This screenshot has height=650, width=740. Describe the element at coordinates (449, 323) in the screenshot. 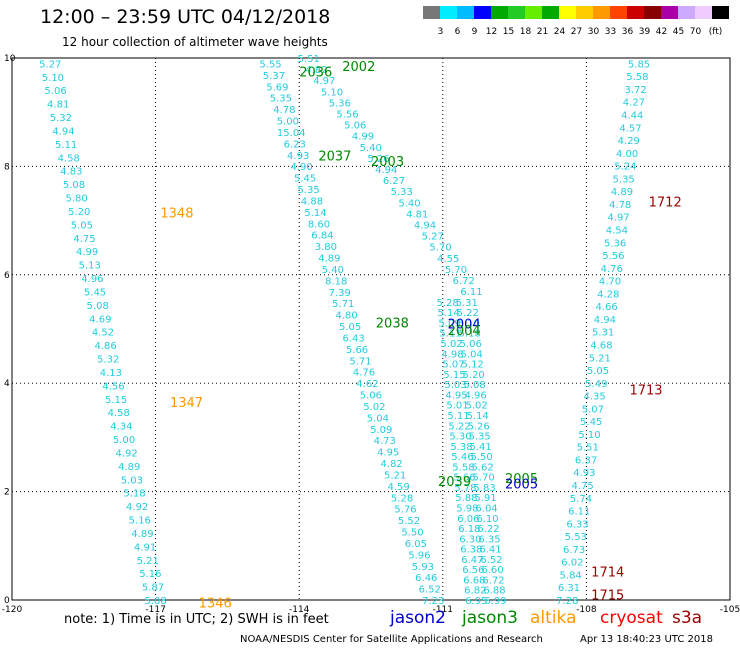

I see `swh-value-label: 5.09` at that location.